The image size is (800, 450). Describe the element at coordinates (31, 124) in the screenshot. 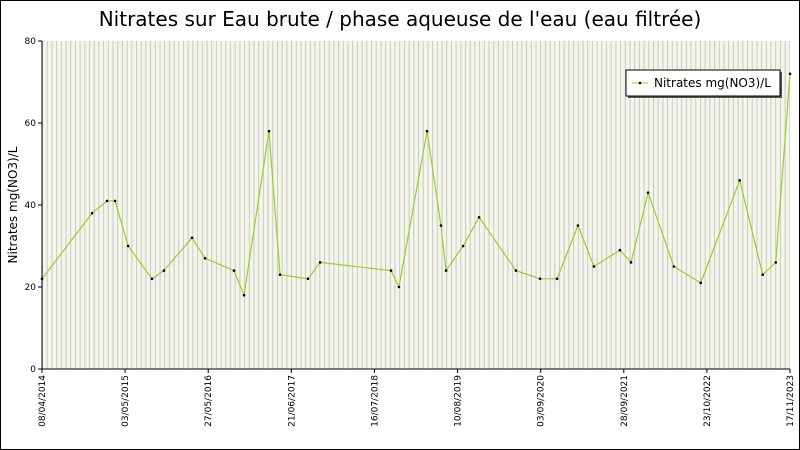

I see `y-tick-label: 60` at that location.